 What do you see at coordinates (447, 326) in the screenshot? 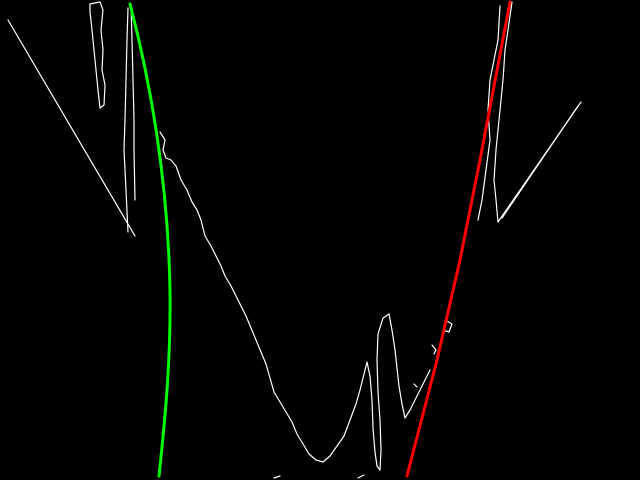
I see `edge-speck-b` at bounding box center [447, 326].